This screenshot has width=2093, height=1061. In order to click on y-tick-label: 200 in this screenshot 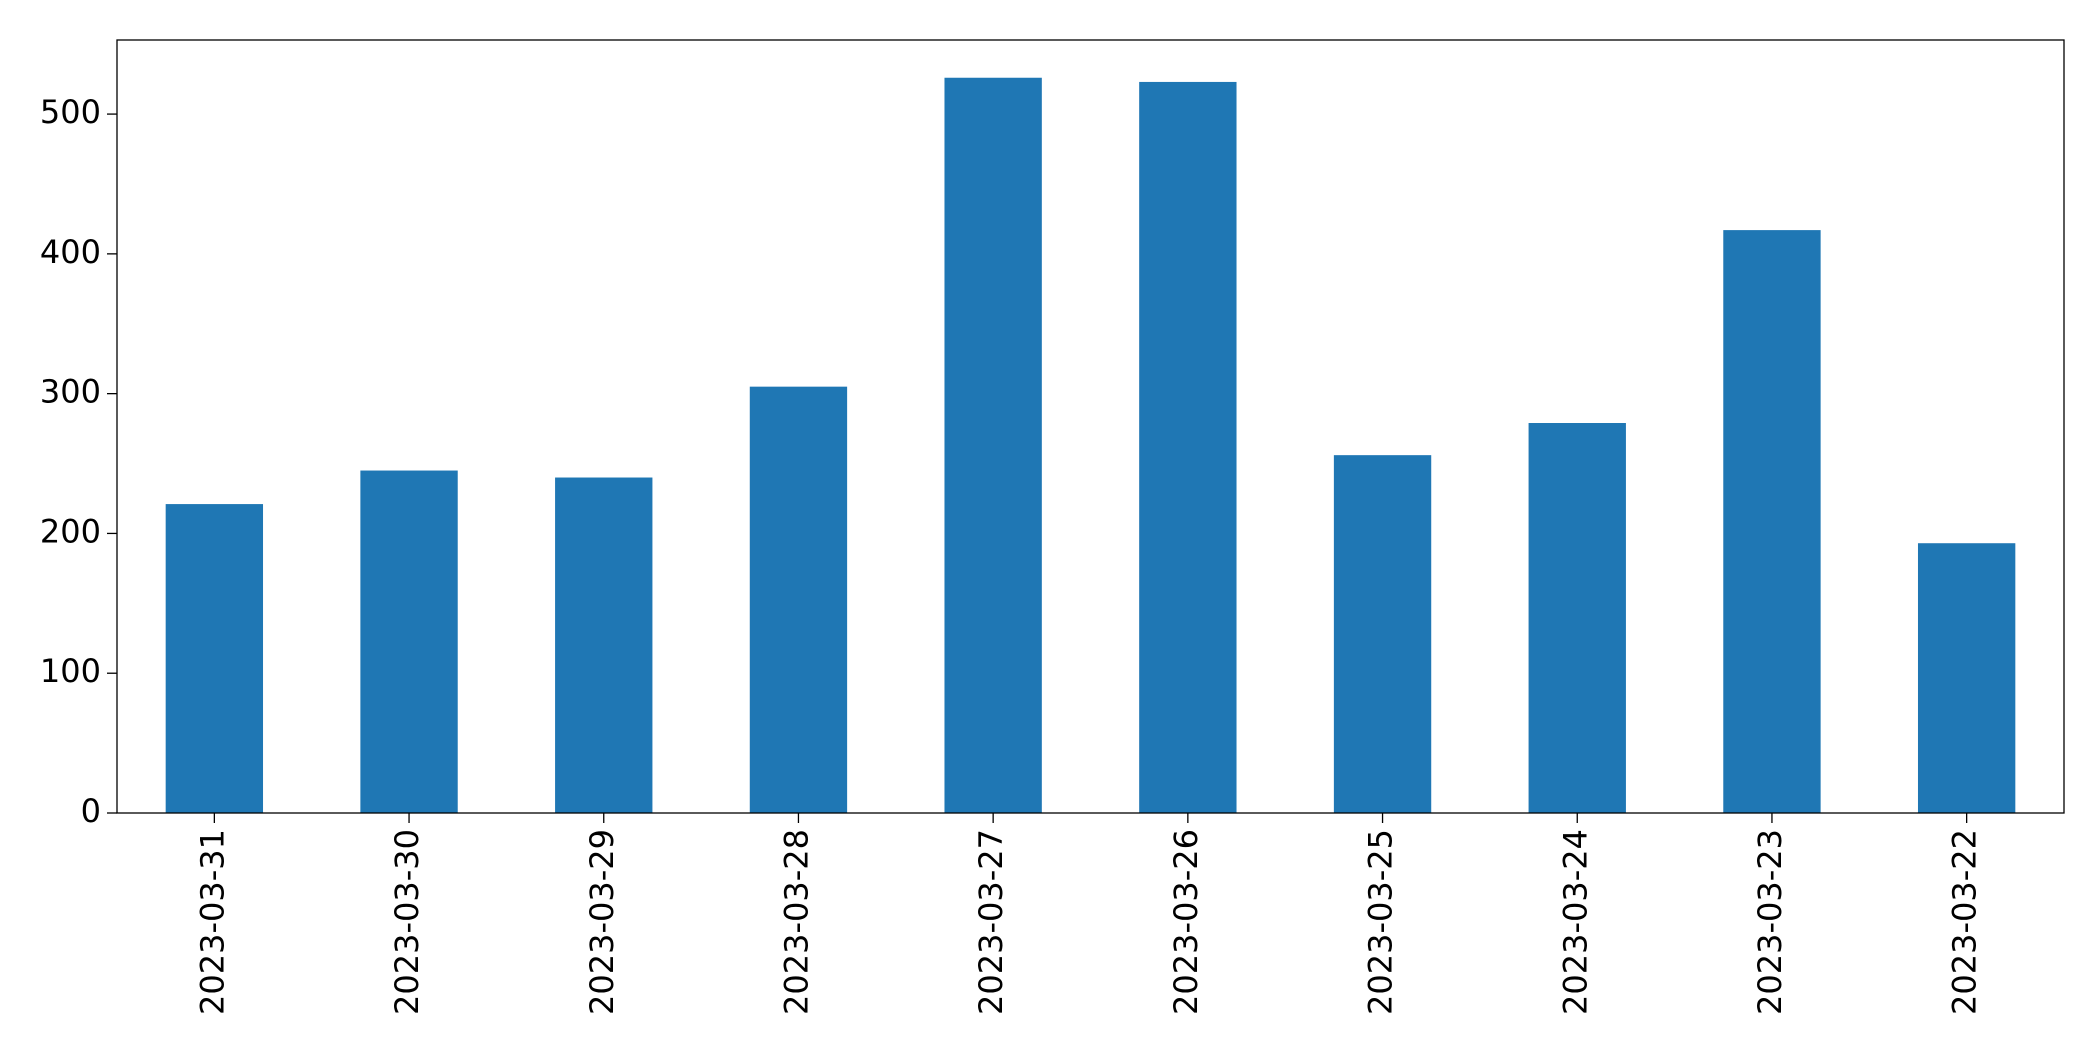, I will do `click(70, 531)`.